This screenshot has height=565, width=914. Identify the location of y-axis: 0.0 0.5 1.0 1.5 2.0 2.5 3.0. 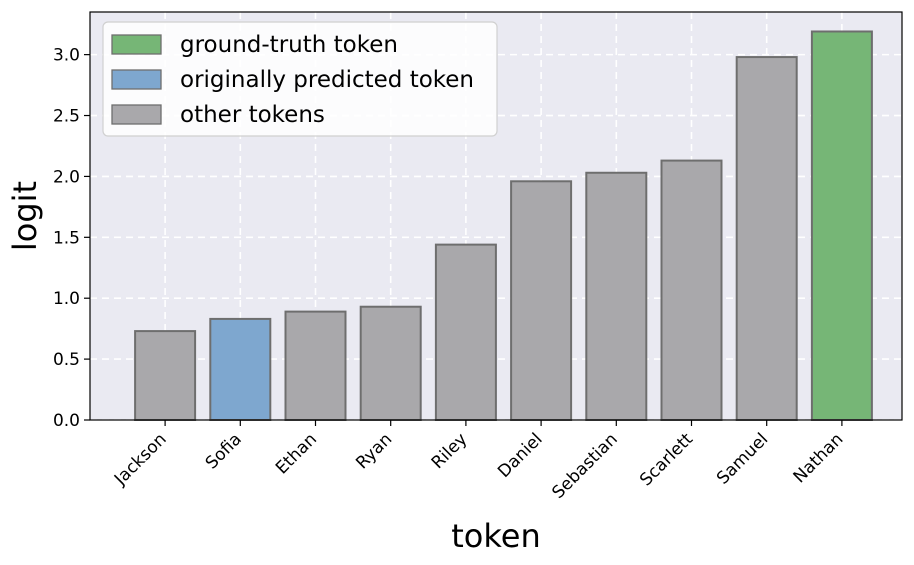
(71, 238).